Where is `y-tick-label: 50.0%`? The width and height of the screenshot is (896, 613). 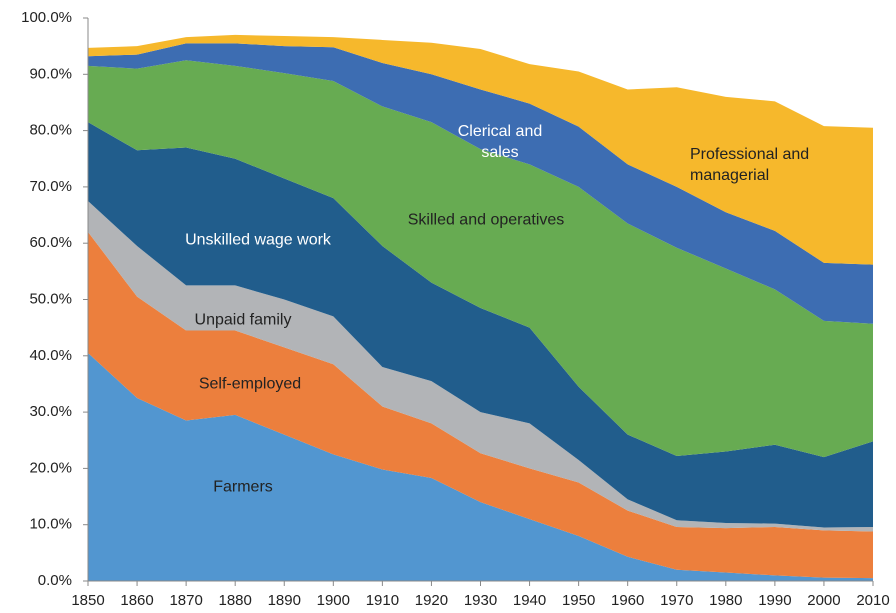 y-tick-label: 50.0% is located at coordinates (50, 298).